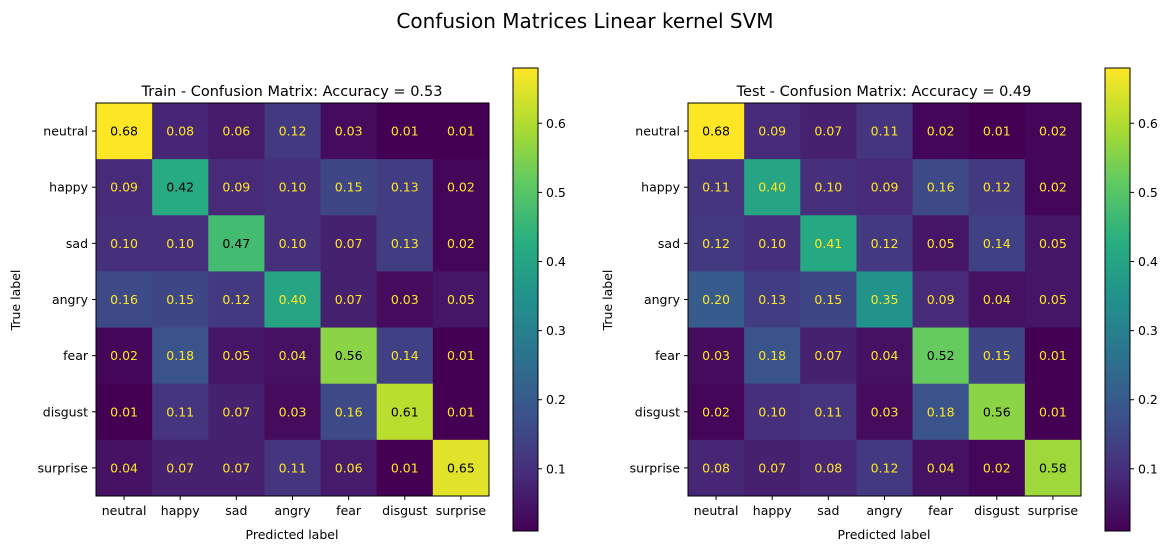 Image resolution: width=1170 pixels, height=551 pixels. Describe the element at coordinates (405, 355) in the screenshot. I see `cell-value-label: 0.14` at that location.